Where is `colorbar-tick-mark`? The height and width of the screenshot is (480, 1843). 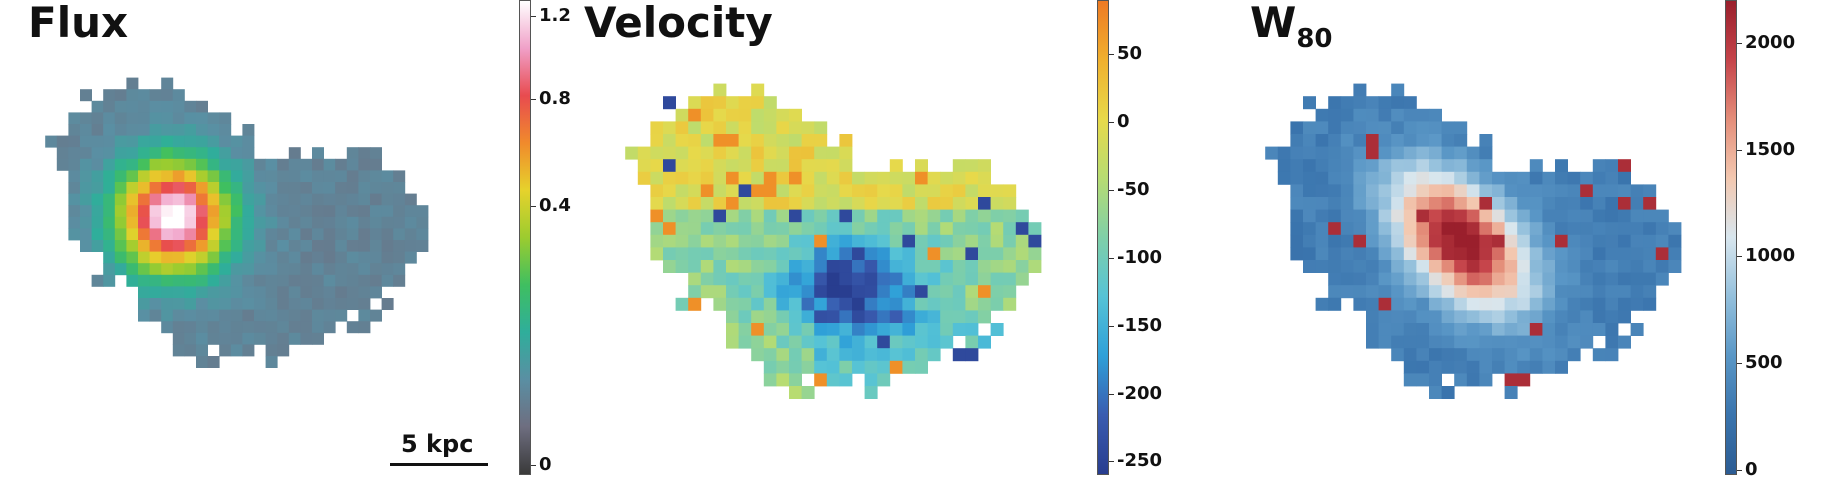
colorbar-tick-mark is located at coordinates (1111, 462).